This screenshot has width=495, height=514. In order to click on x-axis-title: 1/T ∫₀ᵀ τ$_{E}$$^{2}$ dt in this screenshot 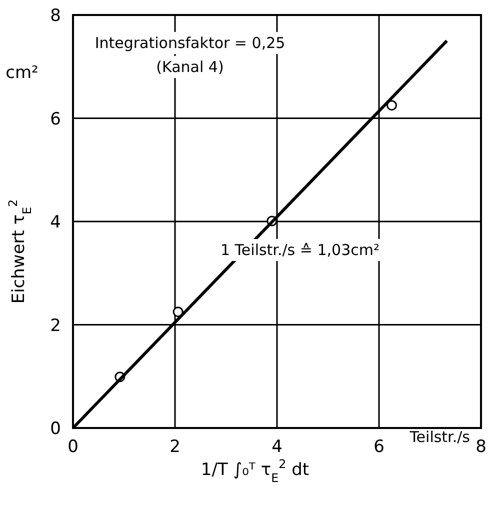, I will do `click(255, 471)`.